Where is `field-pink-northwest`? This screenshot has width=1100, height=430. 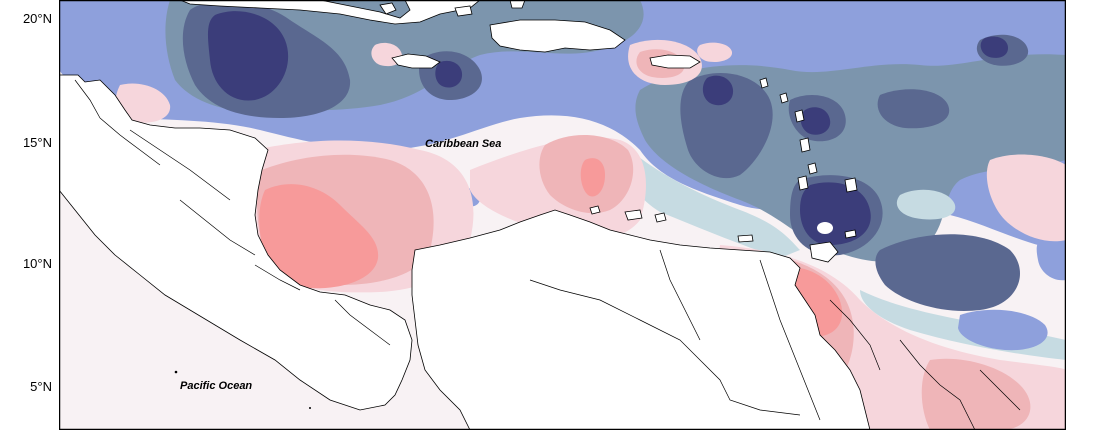
field-pink-northwest is located at coordinates (143, 103).